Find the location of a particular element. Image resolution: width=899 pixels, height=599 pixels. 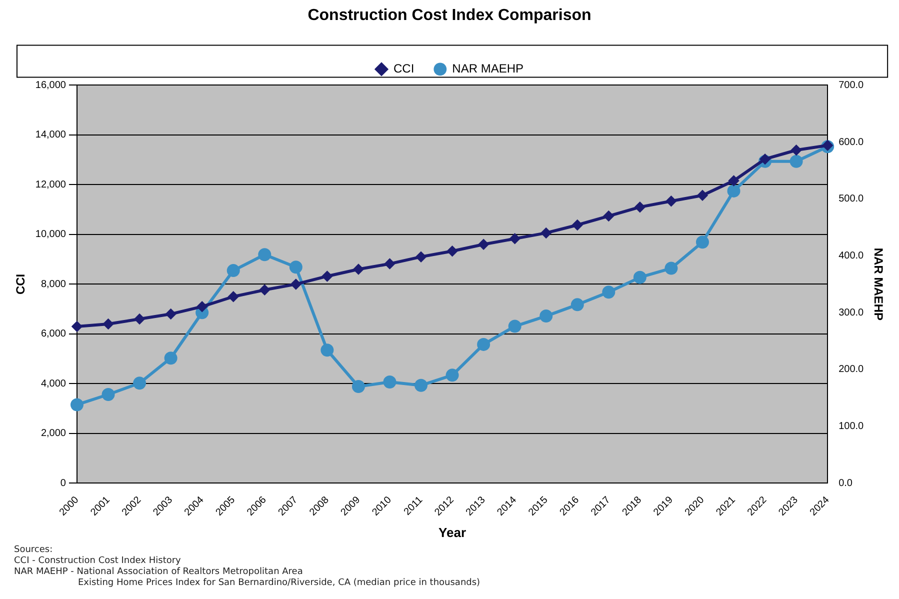

chart-title: Construction Cost Index Comparison is located at coordinates (450, 15).